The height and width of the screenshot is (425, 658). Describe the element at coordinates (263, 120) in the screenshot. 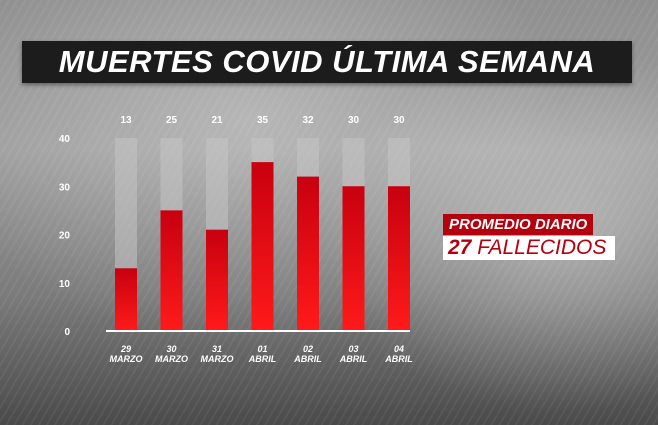

I see `data-label: 35` at that location.